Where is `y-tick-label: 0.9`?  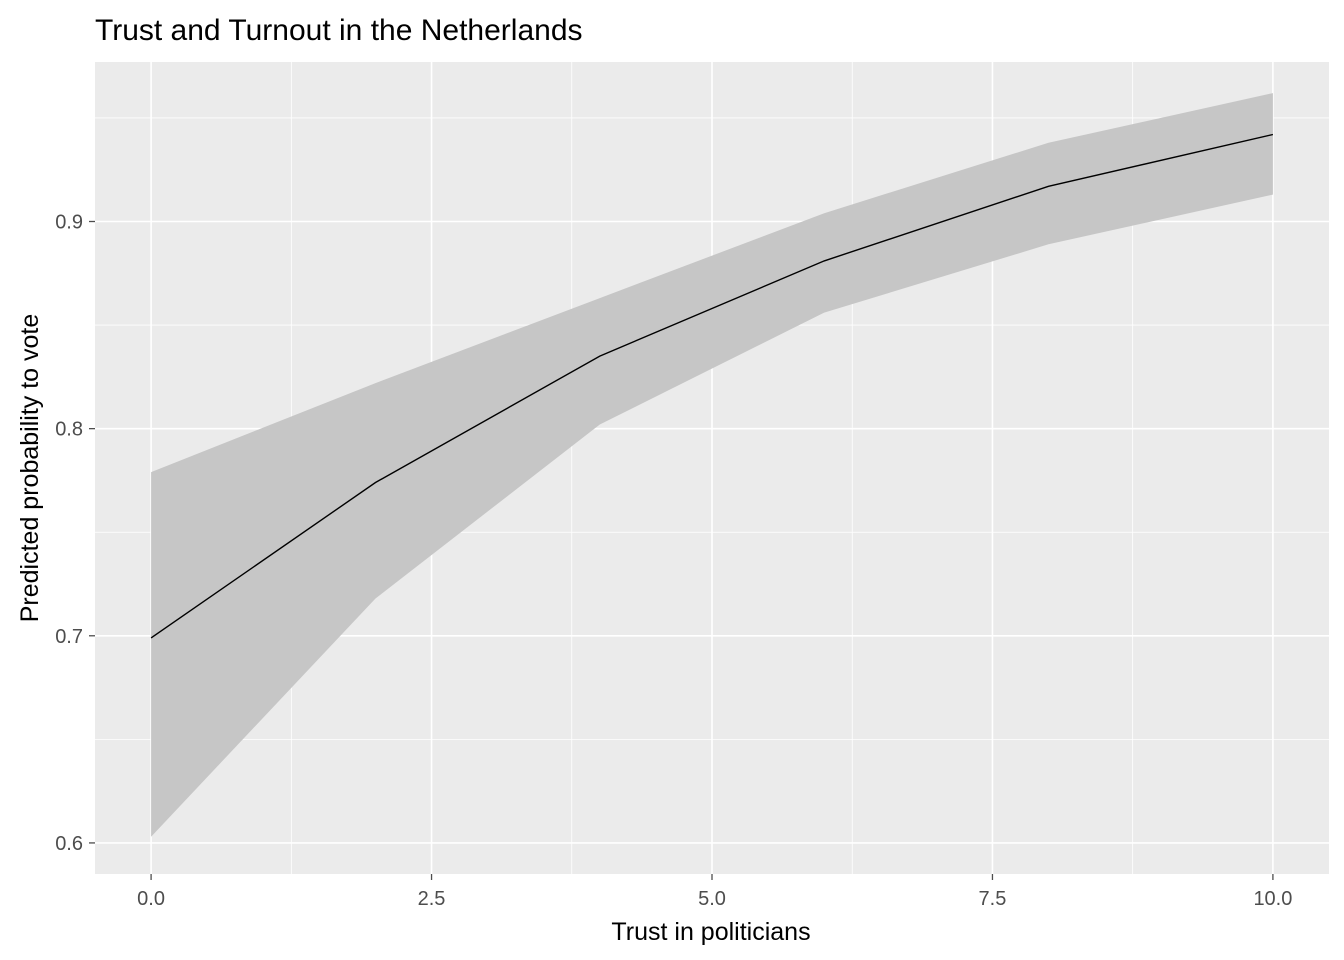
y-tick-label: 0.9 is located at coordinates (69, 223).